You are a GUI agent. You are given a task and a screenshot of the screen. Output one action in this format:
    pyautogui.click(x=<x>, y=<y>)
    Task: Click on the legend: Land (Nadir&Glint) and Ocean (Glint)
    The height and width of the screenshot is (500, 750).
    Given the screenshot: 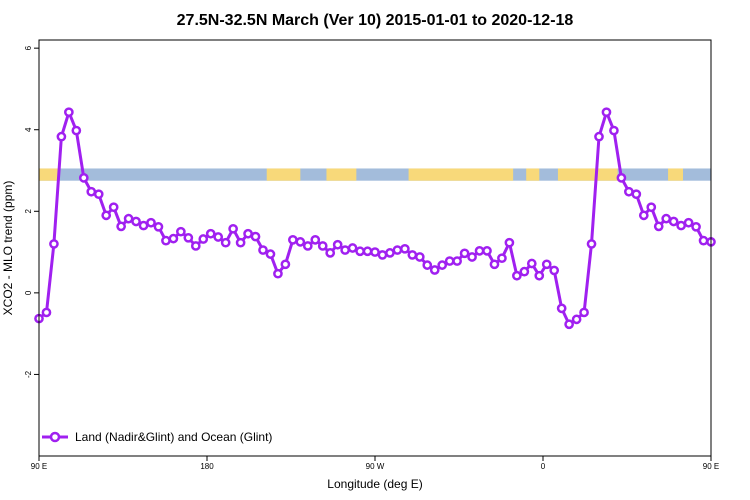 What is the action you would take?
    pyautogui.click(x=157, y=437)
    